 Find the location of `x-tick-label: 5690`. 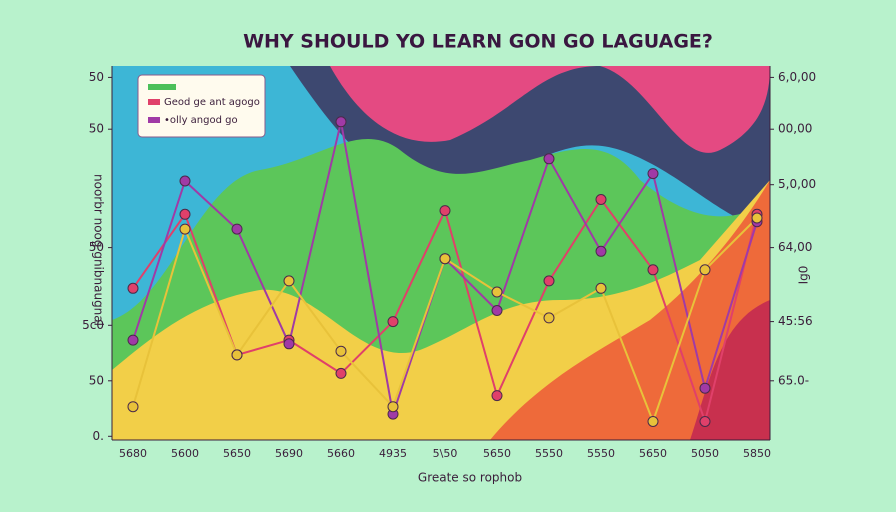

x-tick-label: 5690 is located at coordinates (289, 453).